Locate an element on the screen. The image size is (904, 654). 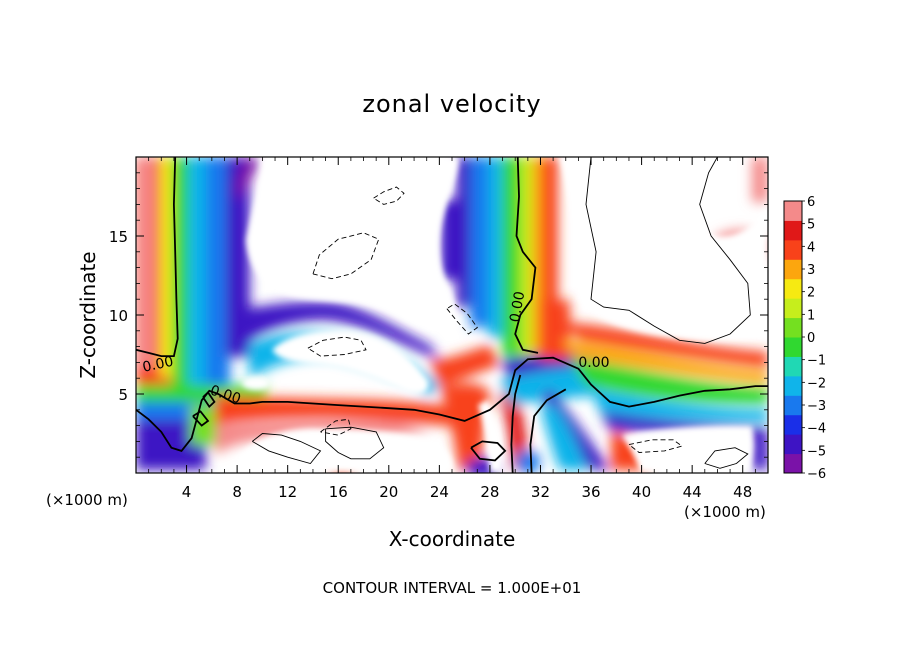
x-tick-label: 24 is located at coordinates (439, 492).